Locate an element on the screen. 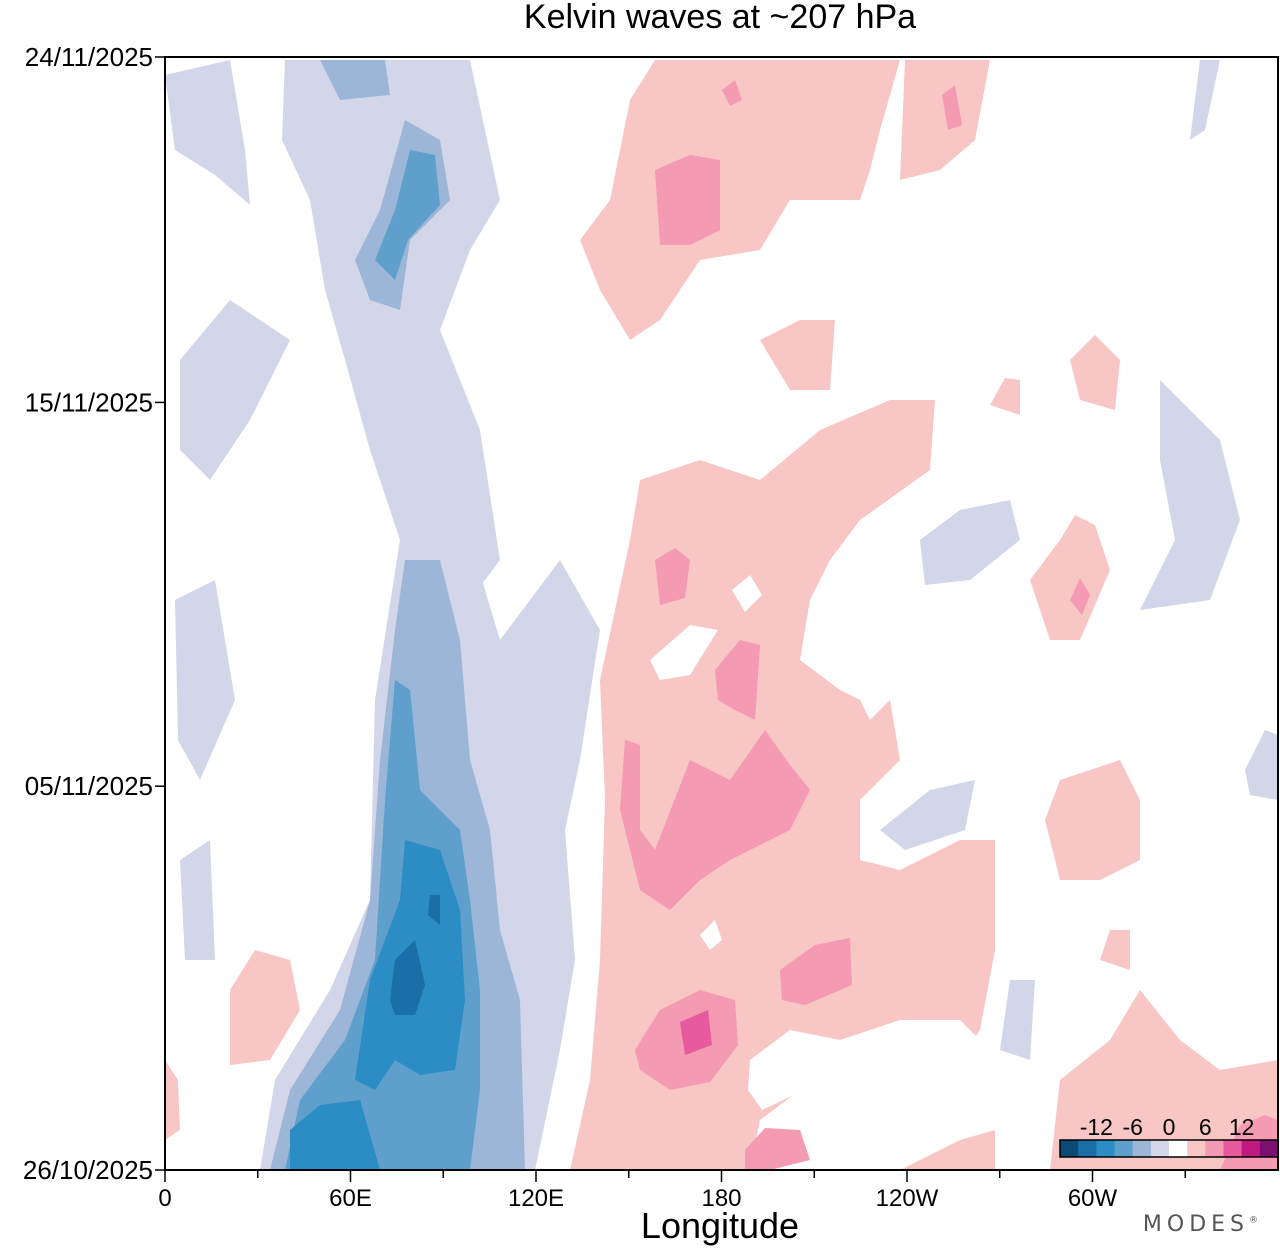 This screenshot has width=1280, height=1249. y-tick-label: 24/11/2025 is located at coordinates (89, 57).